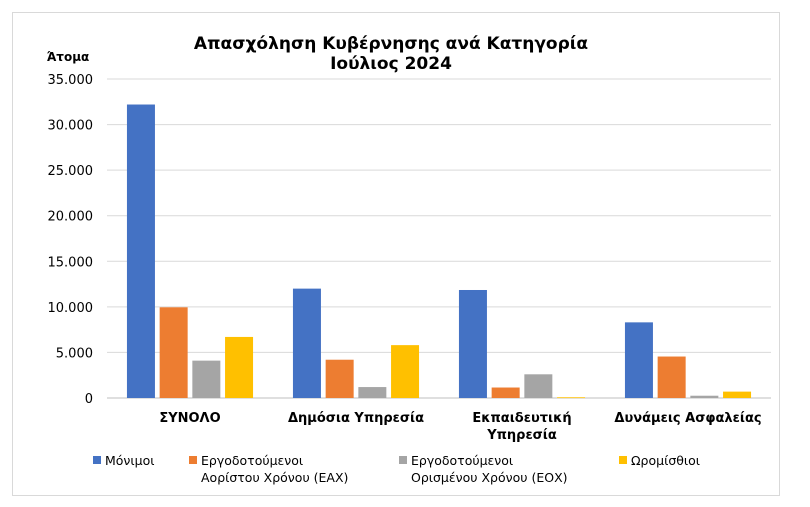  Describe the element at coordinates (74, 353) in the screenshot. I see `y-tick-label: 5.000` at that location.